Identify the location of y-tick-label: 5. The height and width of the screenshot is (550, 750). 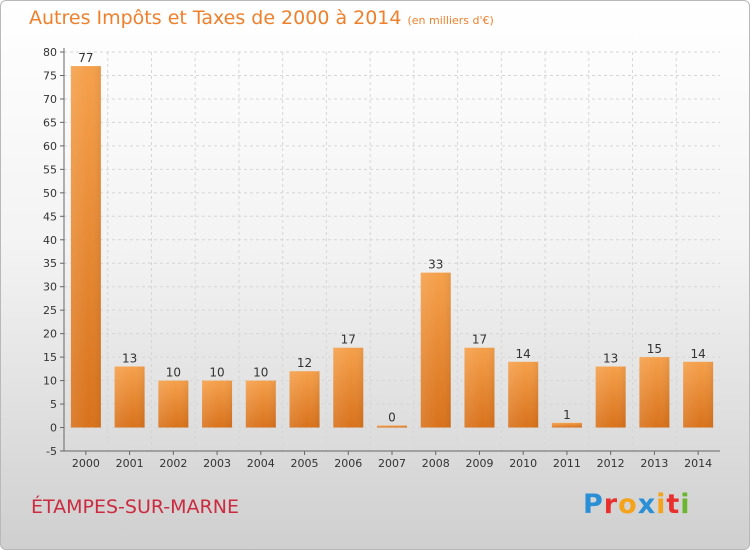
(53, 404).